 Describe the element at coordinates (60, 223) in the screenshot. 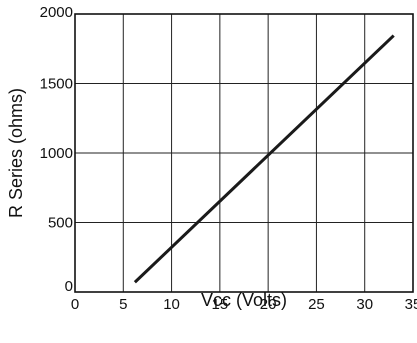

I see `y-tick-label: 500` at that location.